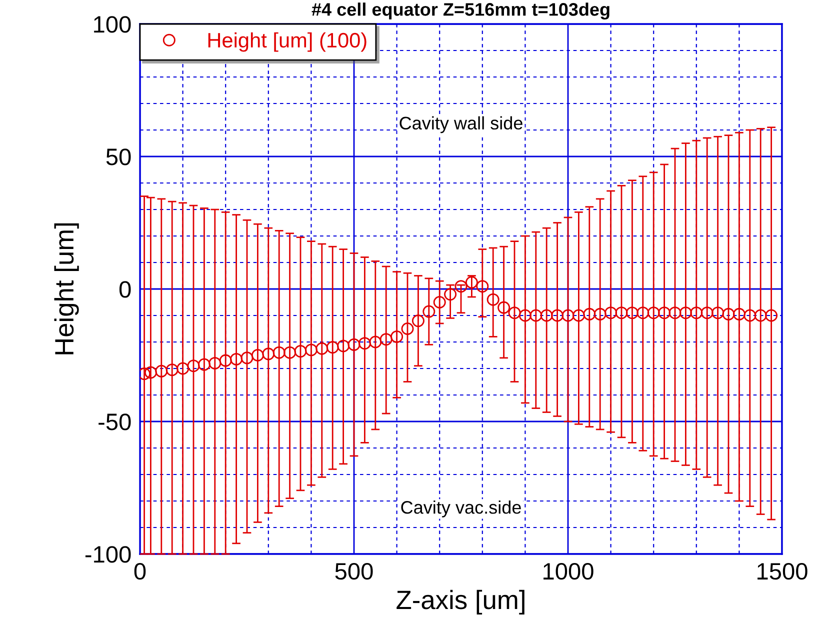 The width and height of the screenshot is (821, 641). Describe the element at coordinates (461, 11) in the screenshot. I see `chart-title: #4 cell equator Z=516mm t=103deg` at that location.